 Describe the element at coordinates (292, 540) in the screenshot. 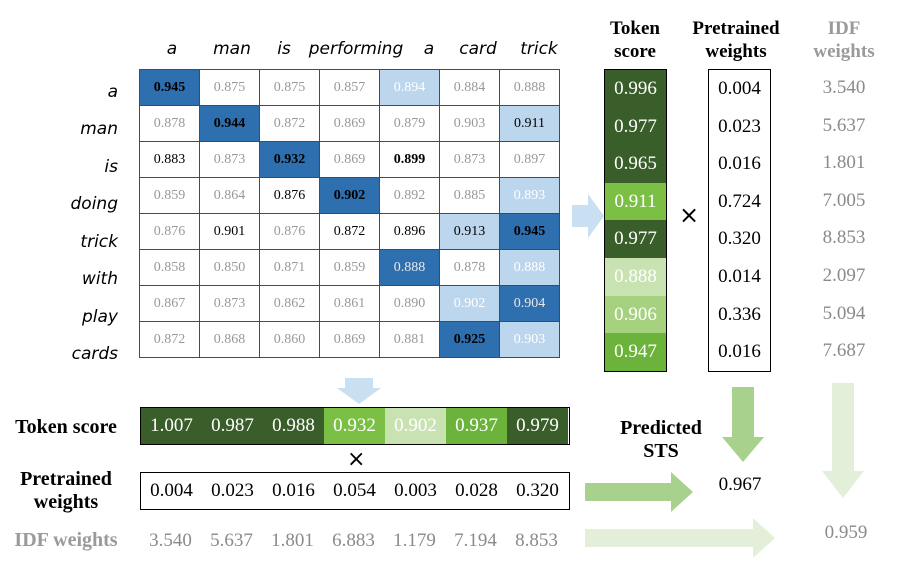

I see `bottom-idf-cell: 1.801` at that location.